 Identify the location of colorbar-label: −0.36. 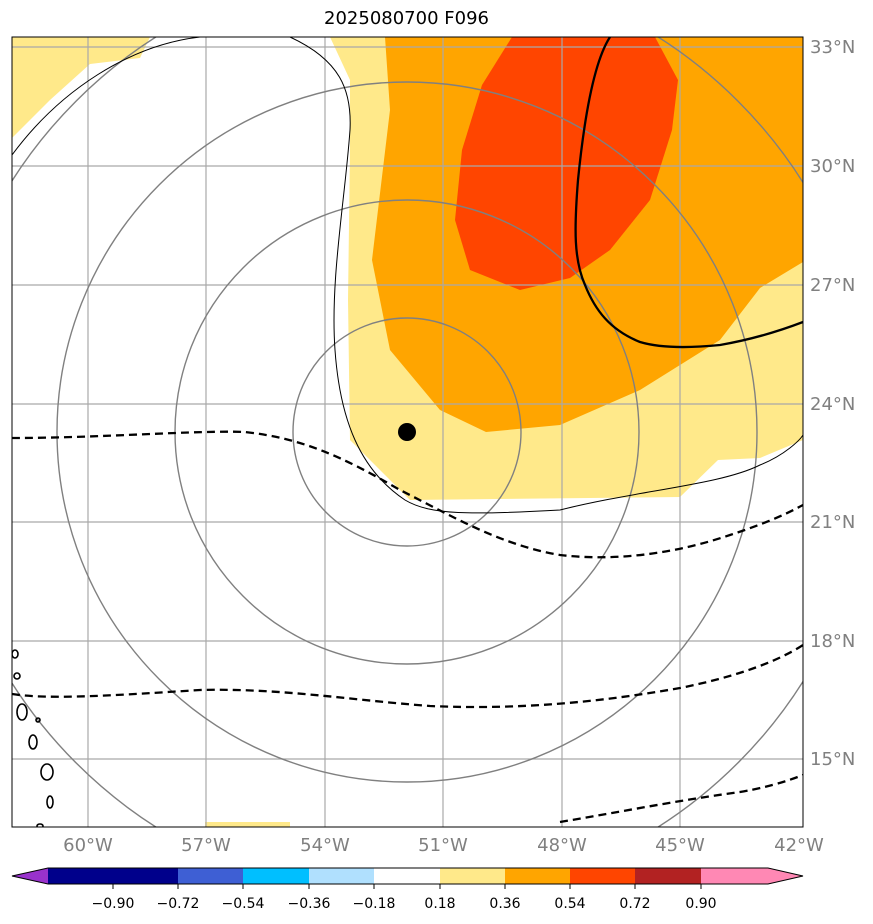
(309, 904).